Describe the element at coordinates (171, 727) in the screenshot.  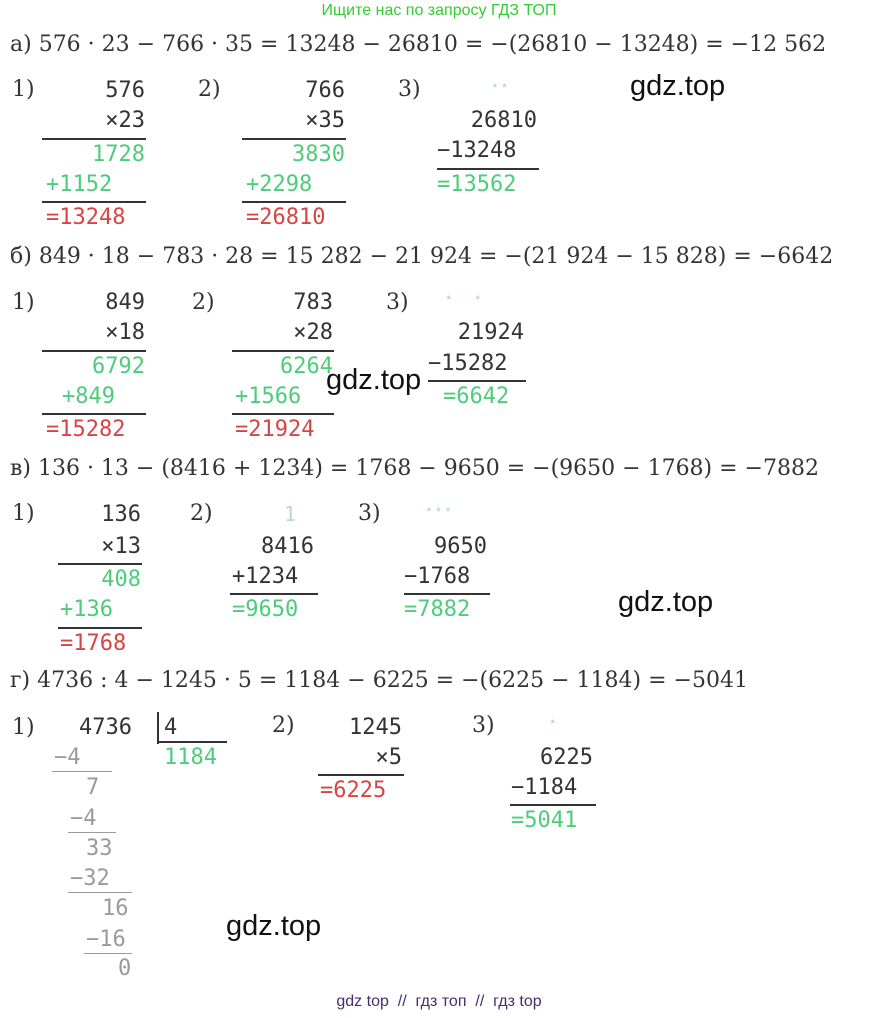
I see `divisor: 4` at that location.